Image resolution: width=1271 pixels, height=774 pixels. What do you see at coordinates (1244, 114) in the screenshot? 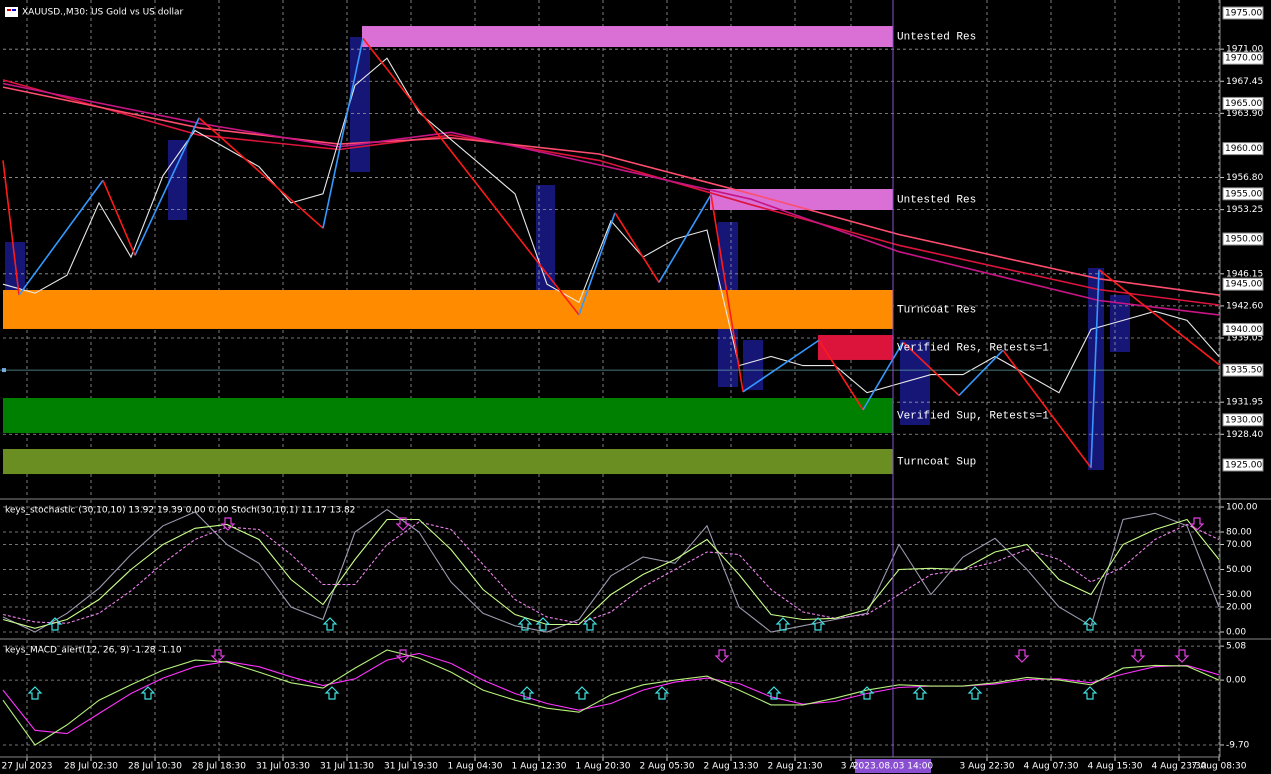
I see `y-tick-label: 1963.90` at bounding box center [1244, 114].